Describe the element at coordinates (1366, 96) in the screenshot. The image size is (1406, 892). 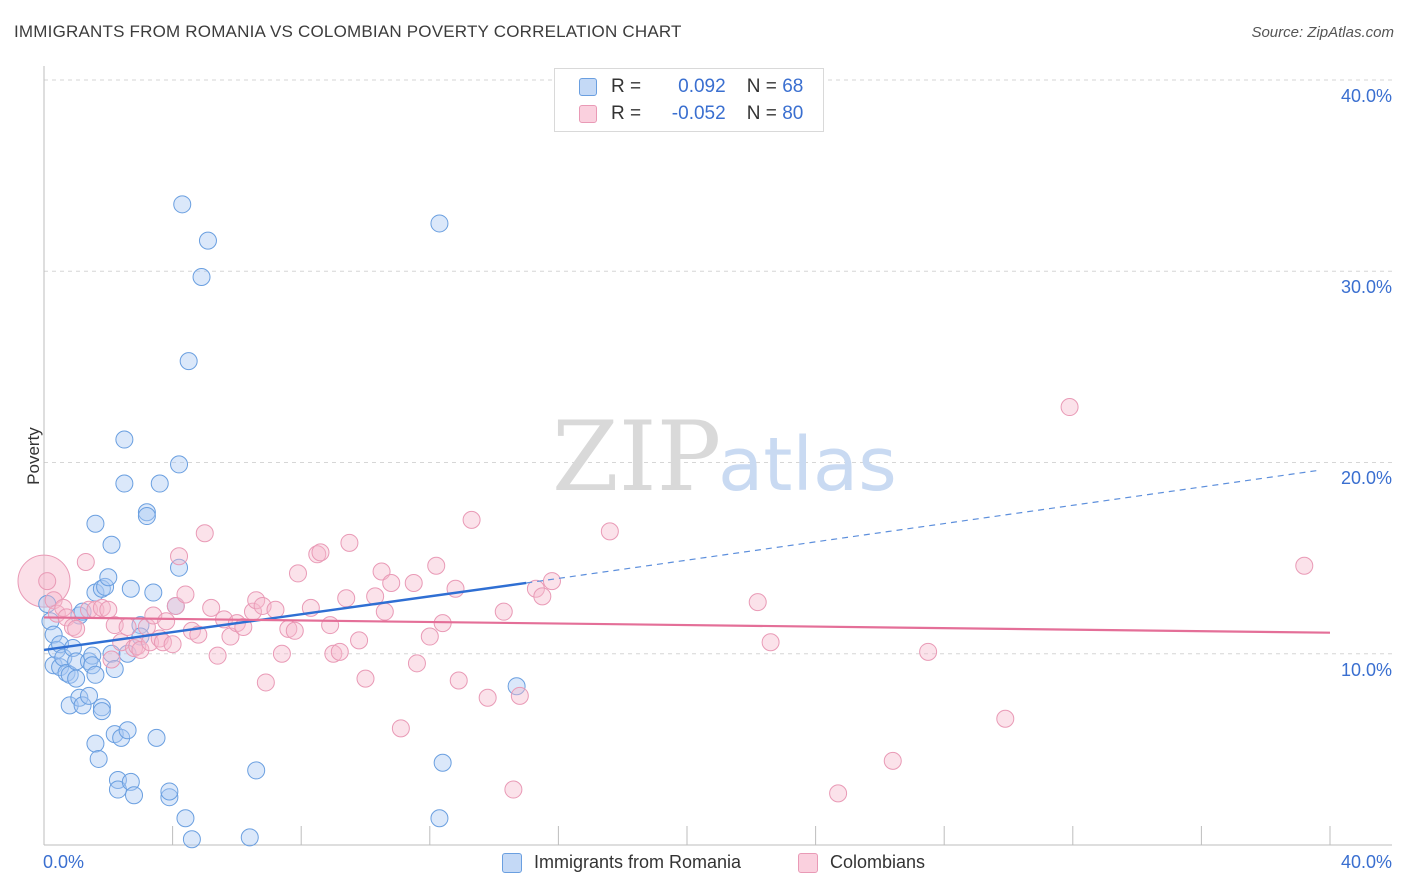
I see `y-tick-40: 40.0%` at that location.